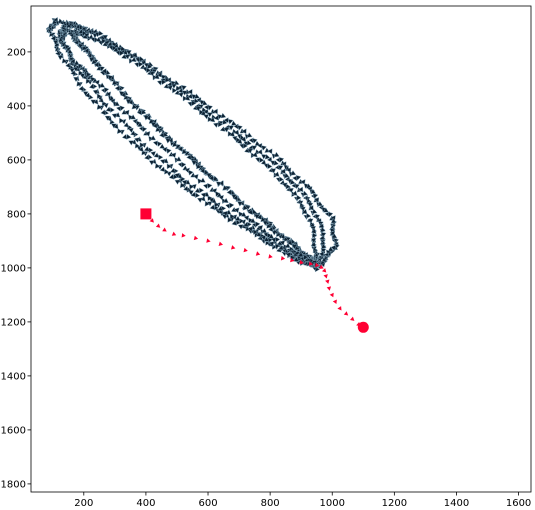 This screenshot has height=510, width=535. Describe the element at coordinates (83, 503) in the screenshot. I see `x-tick-label: 200` at that location.